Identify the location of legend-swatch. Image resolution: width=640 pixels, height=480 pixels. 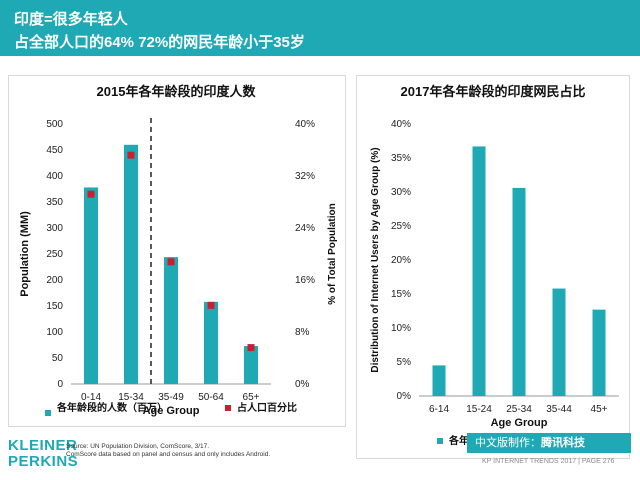
(440, 441).